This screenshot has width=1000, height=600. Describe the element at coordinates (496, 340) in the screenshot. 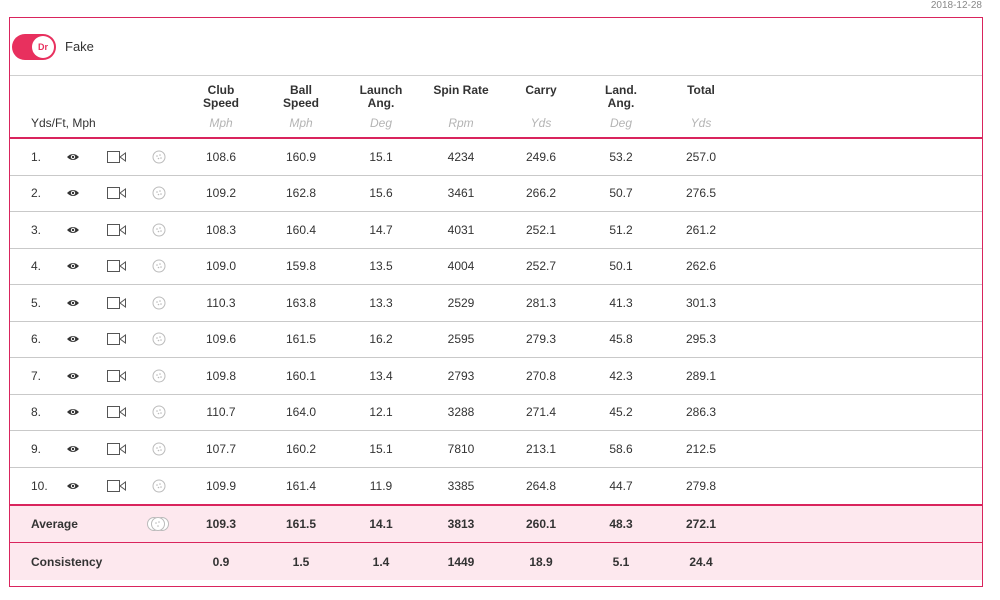

I see `shot-row: 6. 109.6 161.5 16.2 2595 279.3 45.8 295.3` at that location.